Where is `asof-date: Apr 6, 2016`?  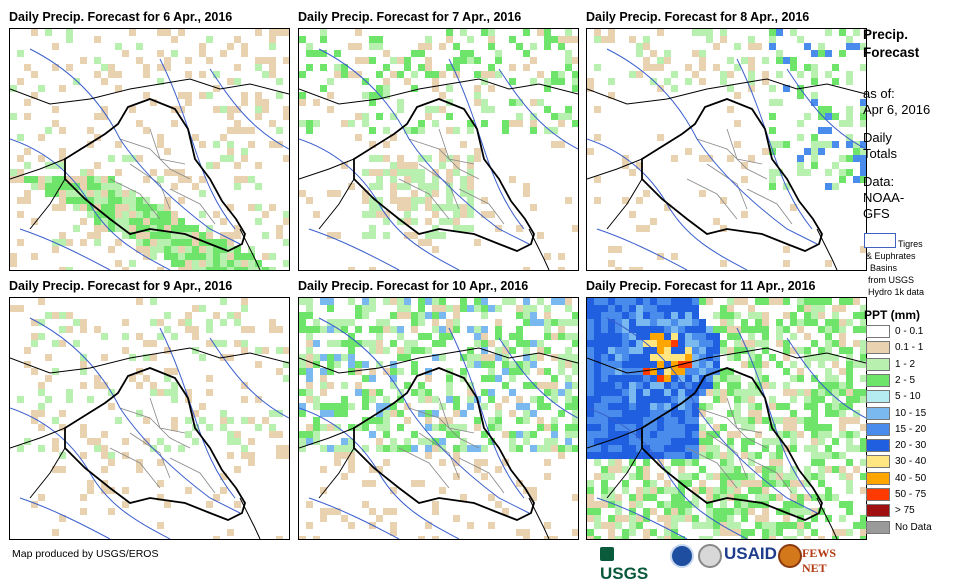 asof-date: Apr 6, 2016 is located at coordinates (897, 109).